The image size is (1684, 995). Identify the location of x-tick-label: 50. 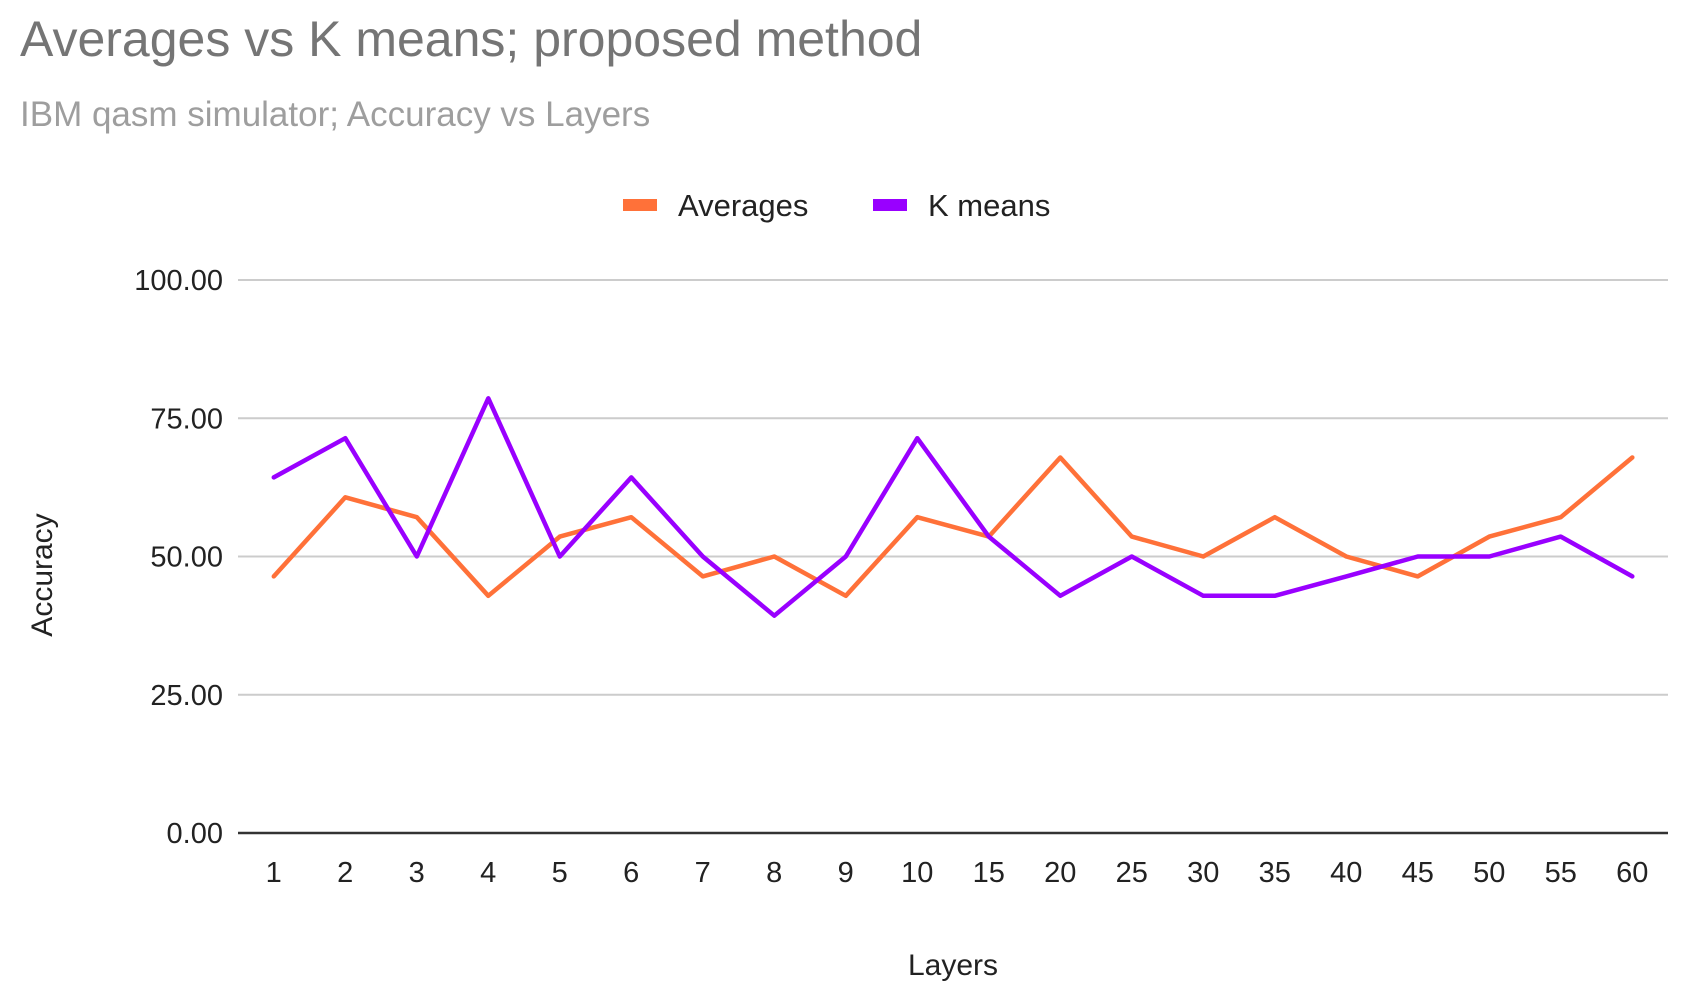
(1489, 873).